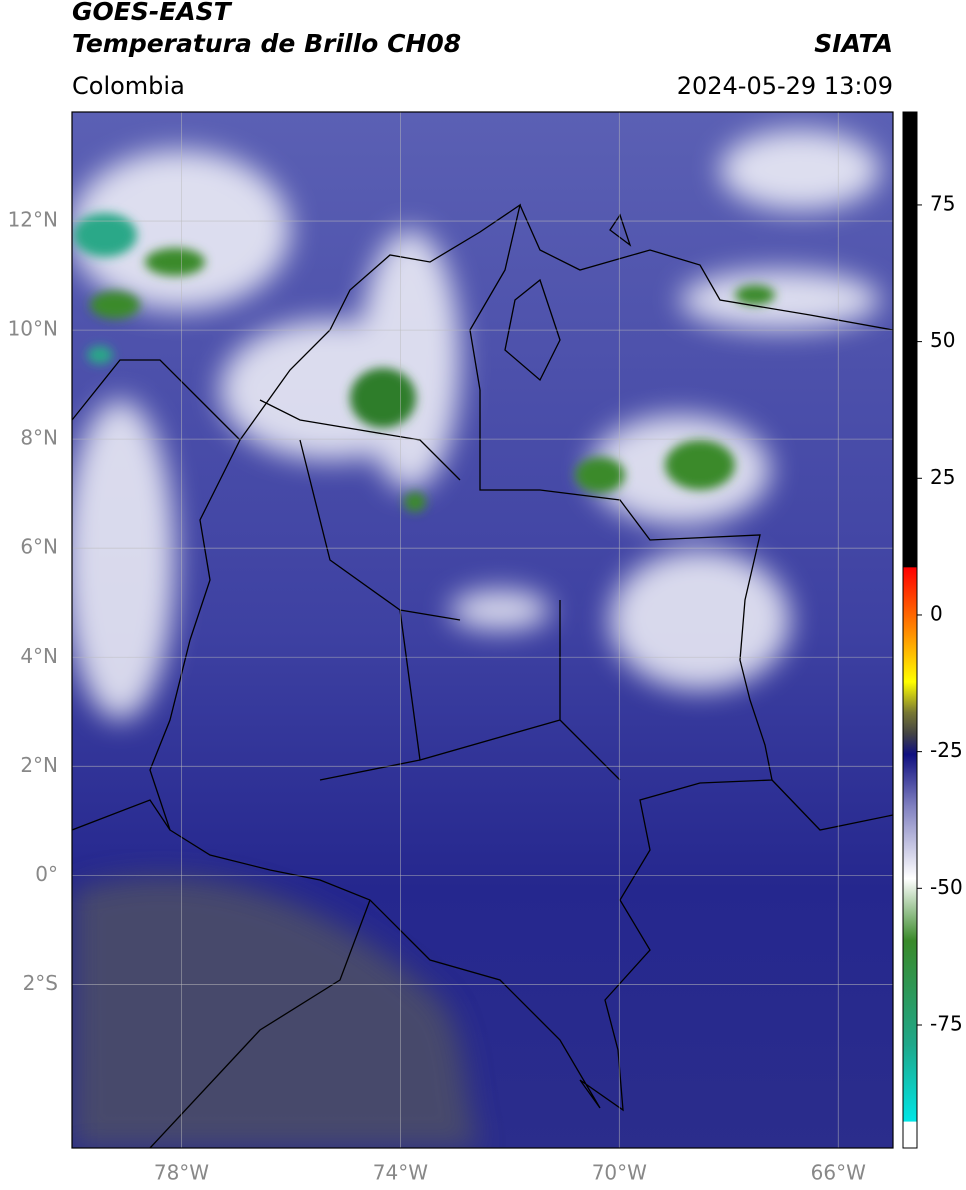 This screenshot has height=1190, width=966. I want to click on colorbar, so click(910, 630).